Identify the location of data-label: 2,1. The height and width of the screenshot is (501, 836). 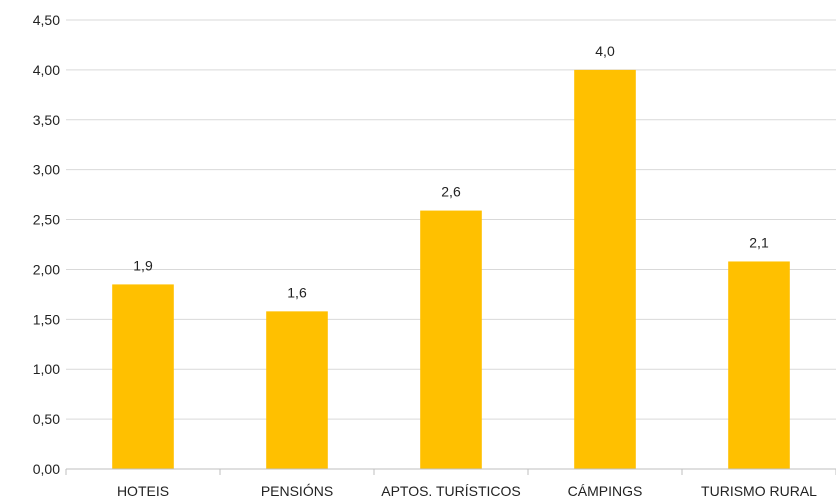
(759, 242).